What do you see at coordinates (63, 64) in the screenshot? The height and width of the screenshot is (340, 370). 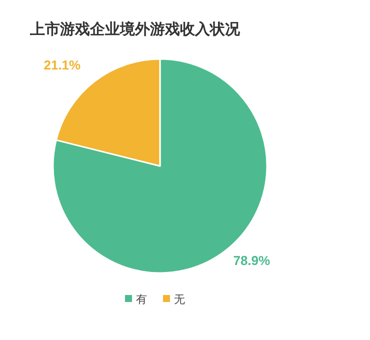 I see `data-label: 21.1%` at bounding box center [63, 64].